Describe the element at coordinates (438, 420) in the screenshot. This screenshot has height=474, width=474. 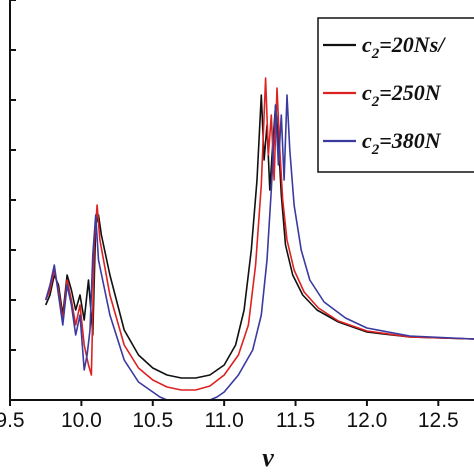
I see `x-tick-label: 12.5` at that location.